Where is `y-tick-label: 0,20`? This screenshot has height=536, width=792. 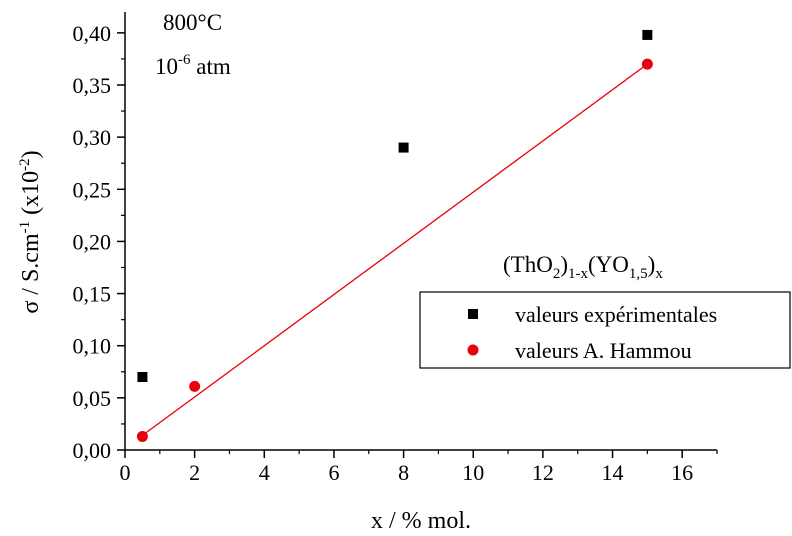
y-tick-label: 0,20 is located at coordinates (92, 241).